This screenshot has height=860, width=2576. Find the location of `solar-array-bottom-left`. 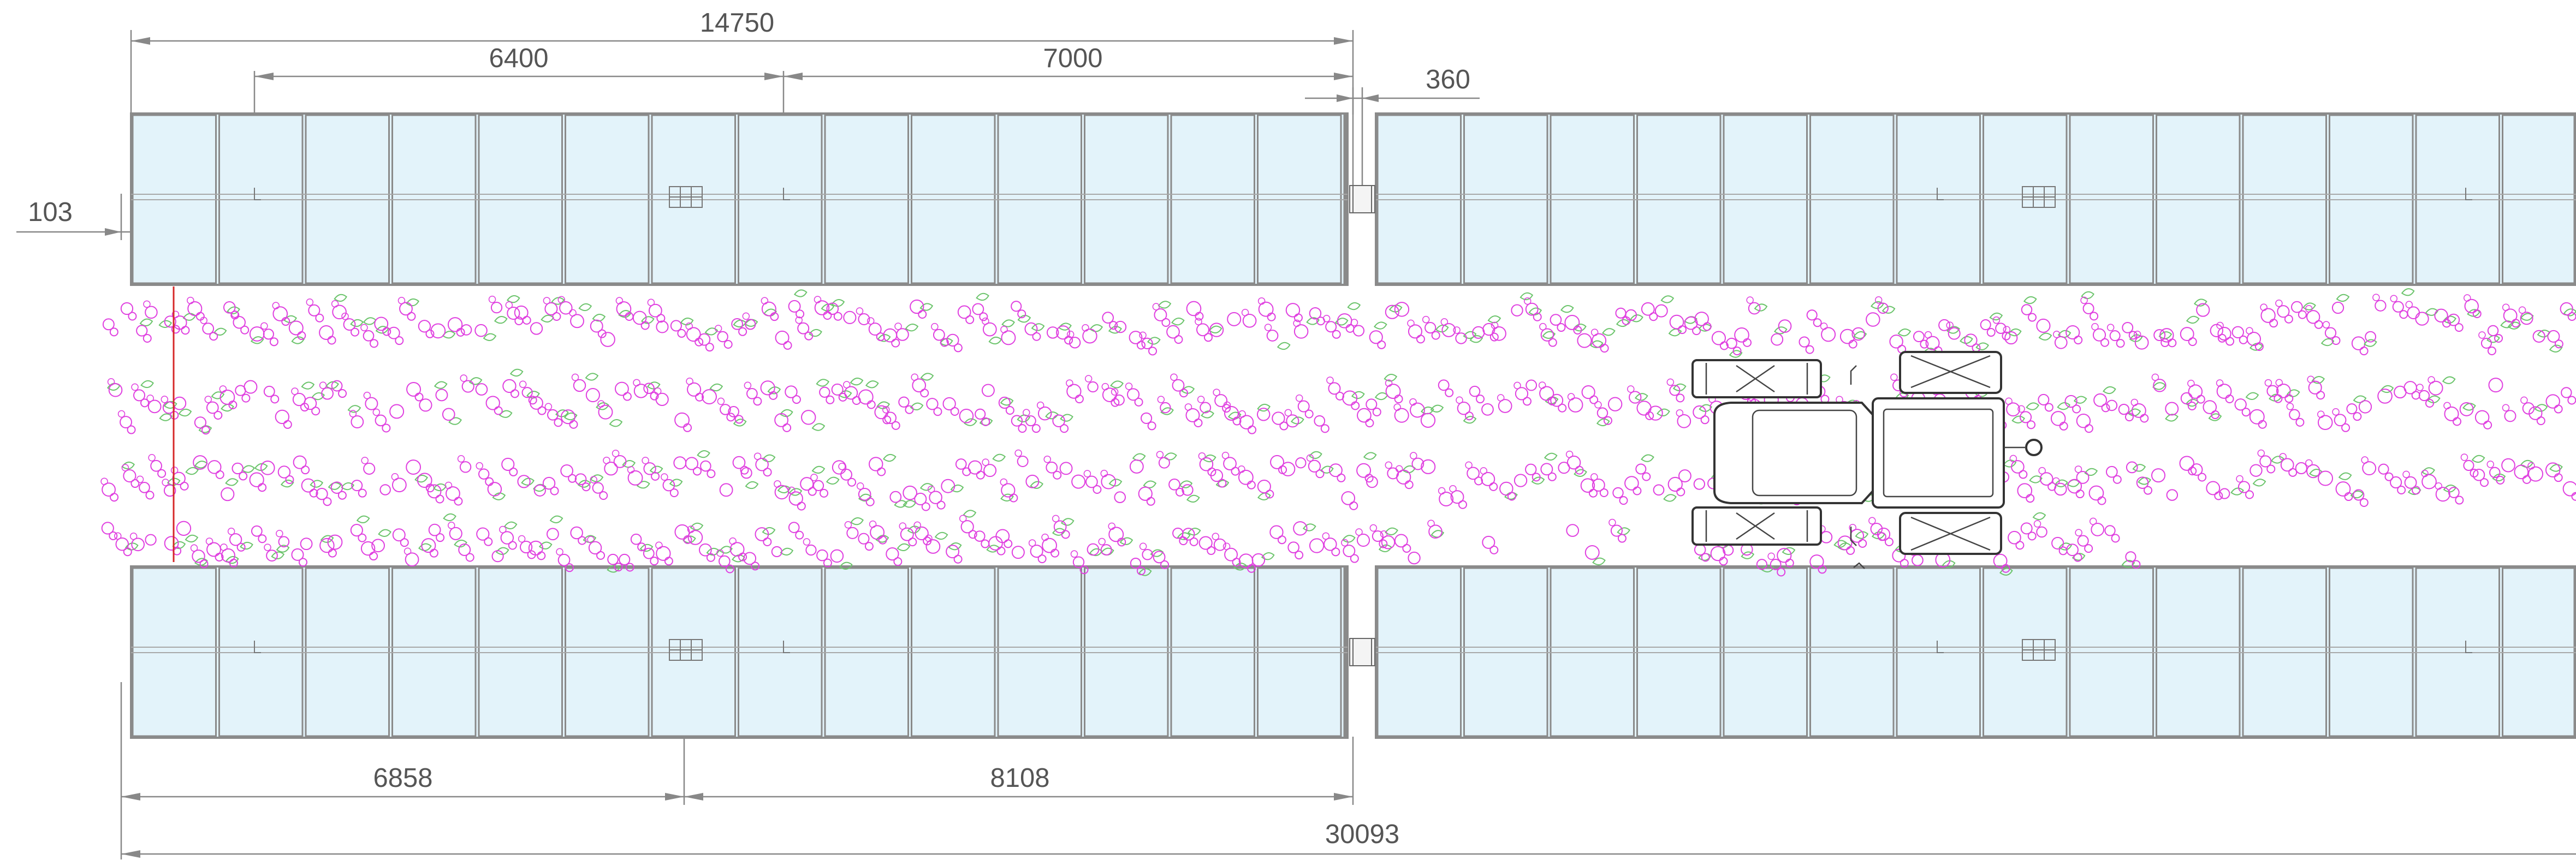

solar-array-bottom-left is located at coordinates (739, 652).